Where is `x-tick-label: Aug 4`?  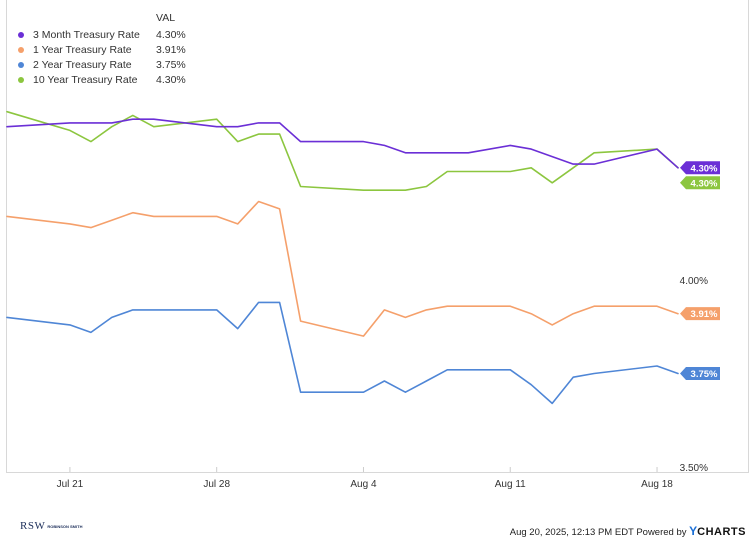 x-tick-label: Aug 4 is located at coordinates (363, 484).